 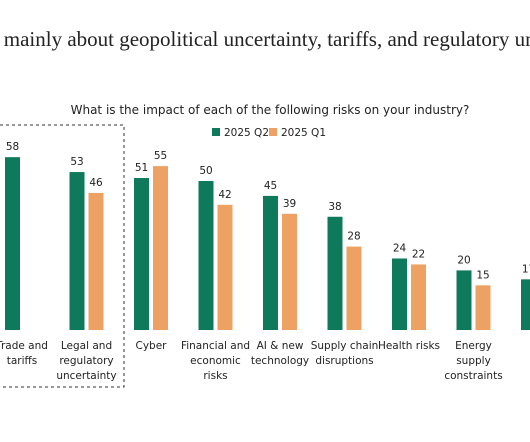 What do you see at coordinates (215, 376) in the screenshot?
I see `x-tick-label: risks` at bounding box center [215, 376].